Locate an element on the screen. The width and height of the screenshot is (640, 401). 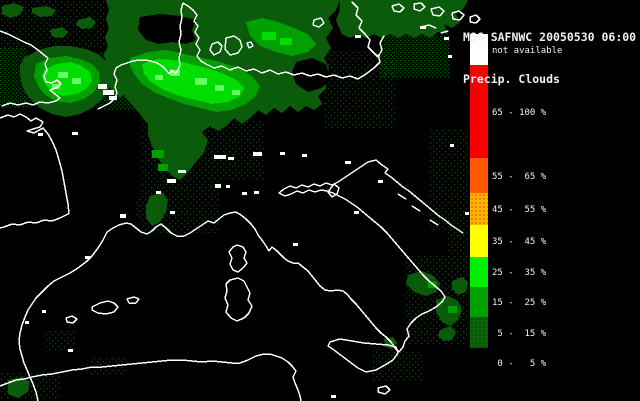
legend-label: 0 - 5 % is located at coordinates (519, 364).